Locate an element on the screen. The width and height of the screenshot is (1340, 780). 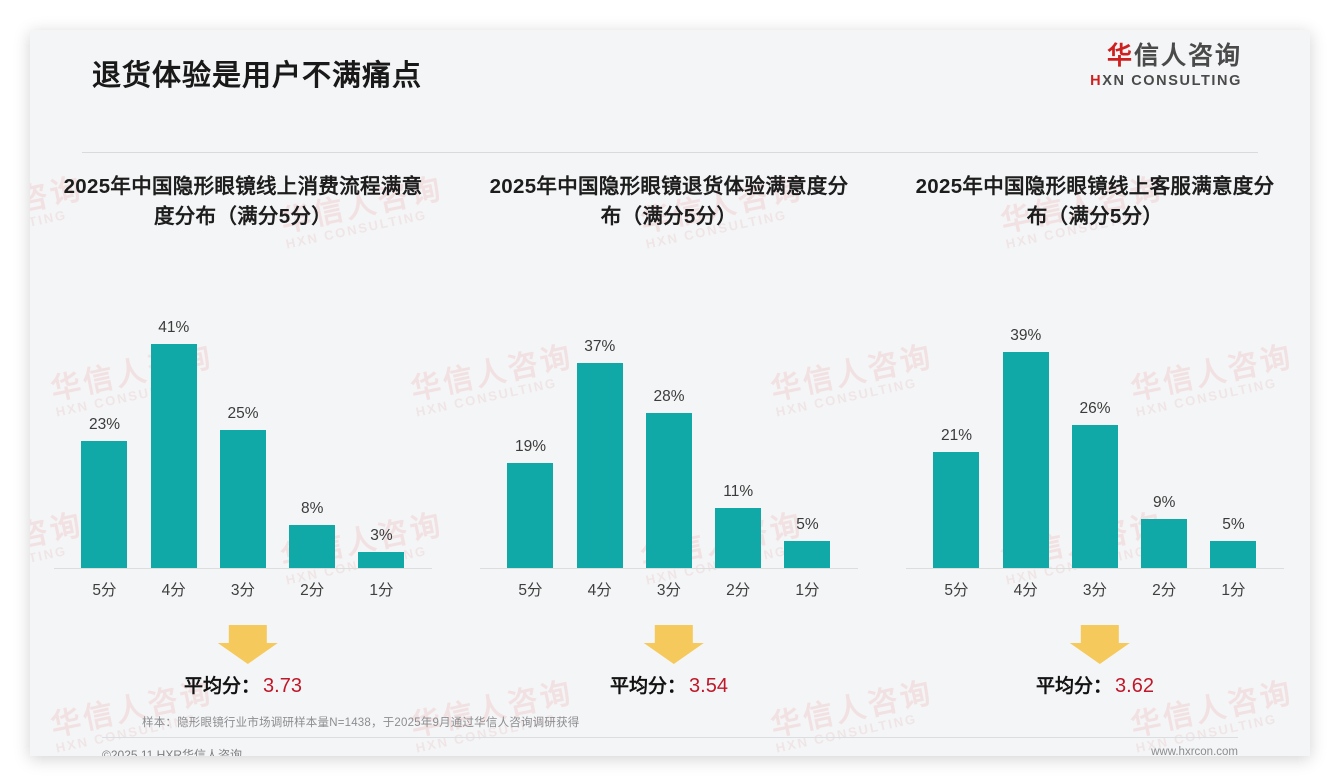
bar-value-label: 9% is located at coordinates (1164, 503).